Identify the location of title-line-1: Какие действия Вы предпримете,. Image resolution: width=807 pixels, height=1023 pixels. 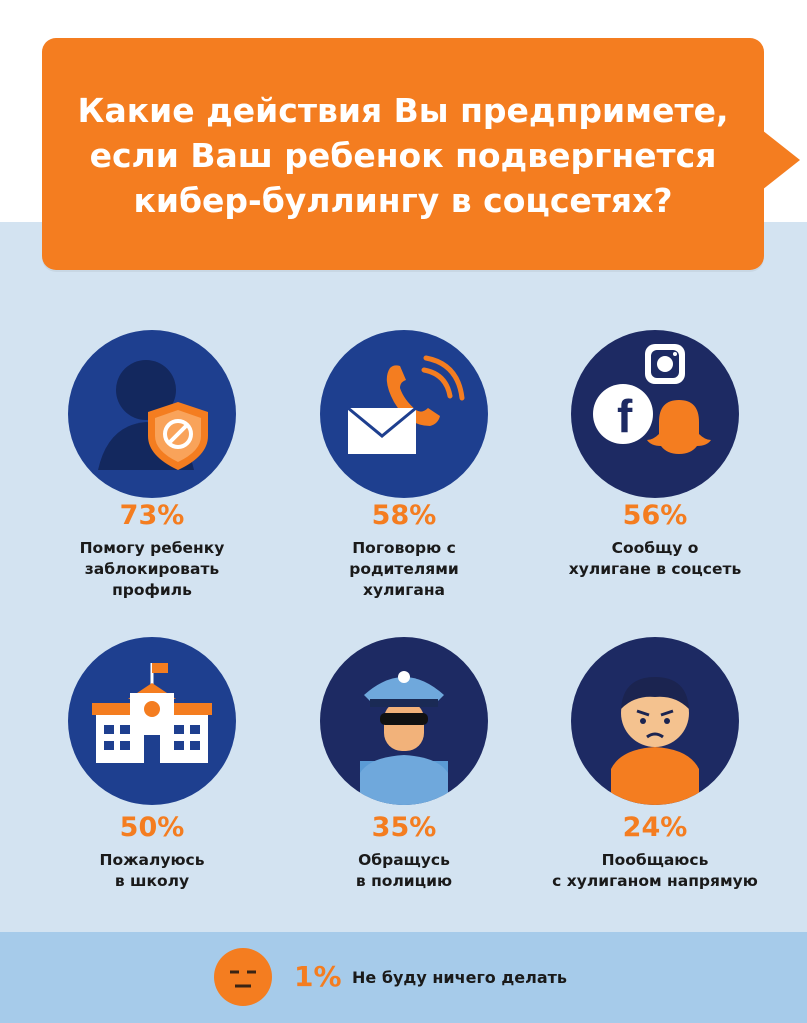
(403, 110).